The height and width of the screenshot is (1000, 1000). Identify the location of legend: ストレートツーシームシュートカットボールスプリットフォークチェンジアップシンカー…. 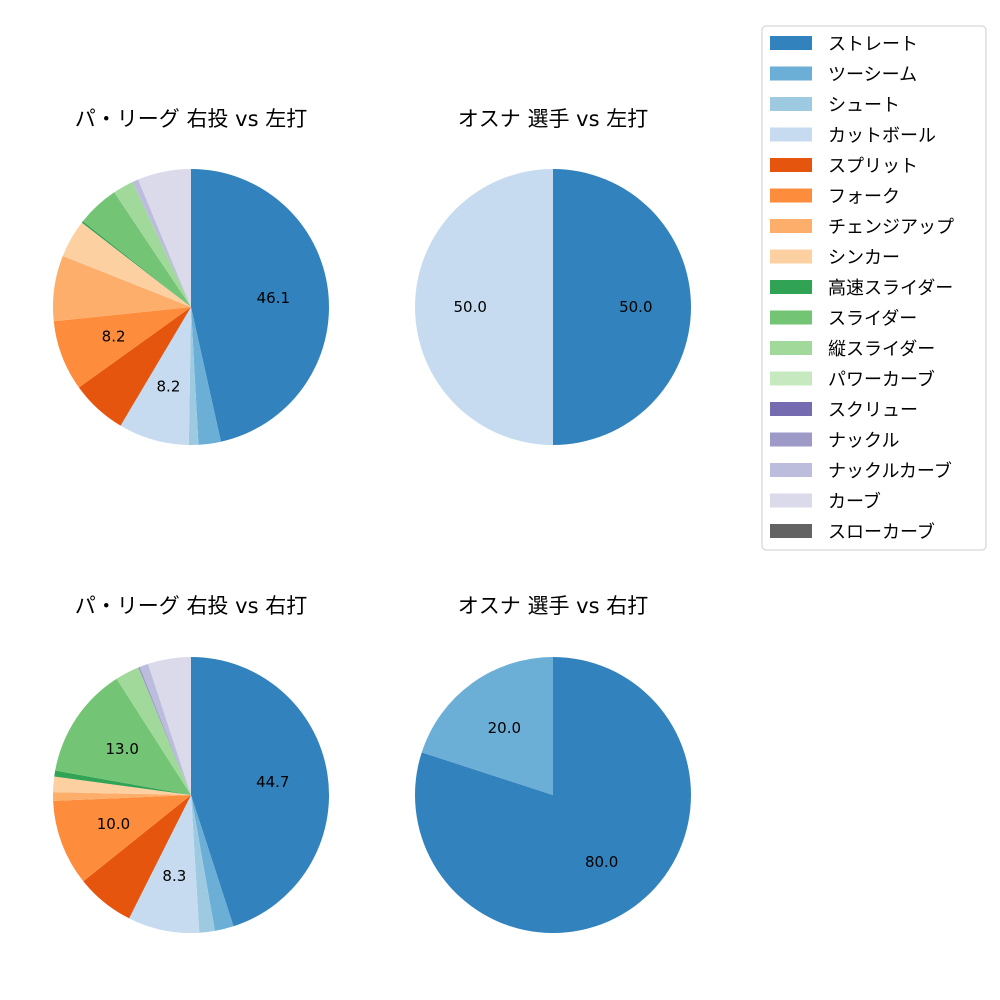
(874, 288).